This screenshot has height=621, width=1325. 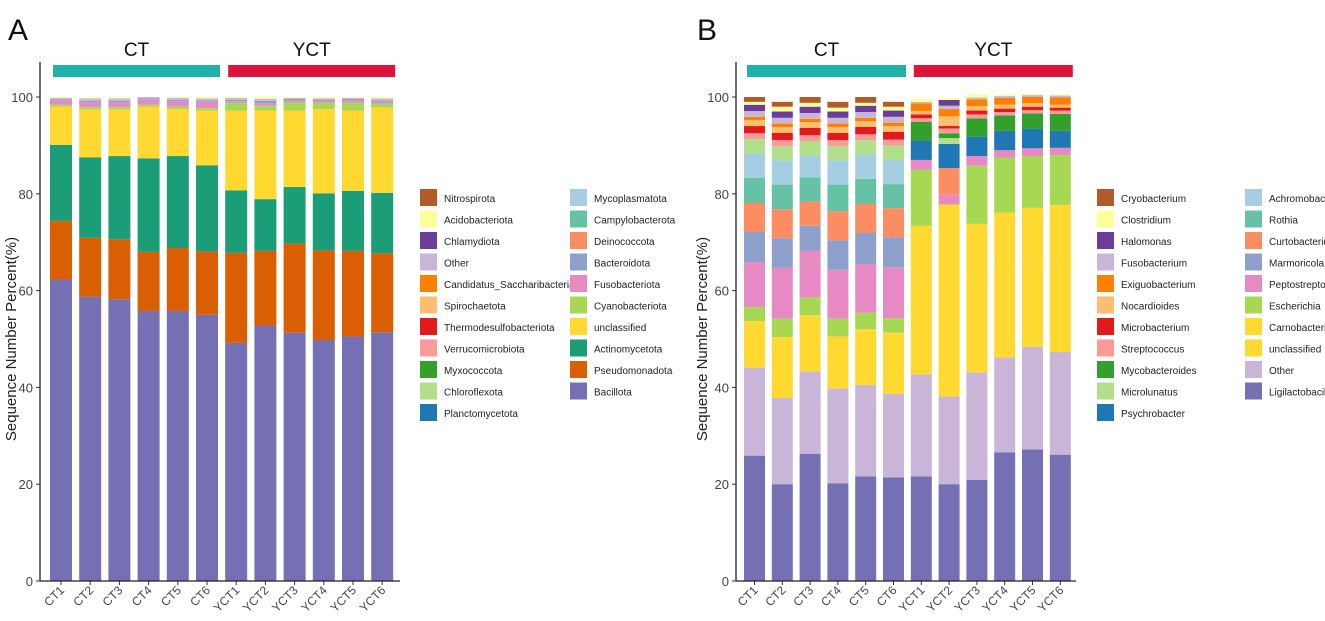 What do you see at coordinates (472, 242) in the screenshot?
I see `legend-label-chlamydiota: Chlamydiota` at bounding box center [472, 242].